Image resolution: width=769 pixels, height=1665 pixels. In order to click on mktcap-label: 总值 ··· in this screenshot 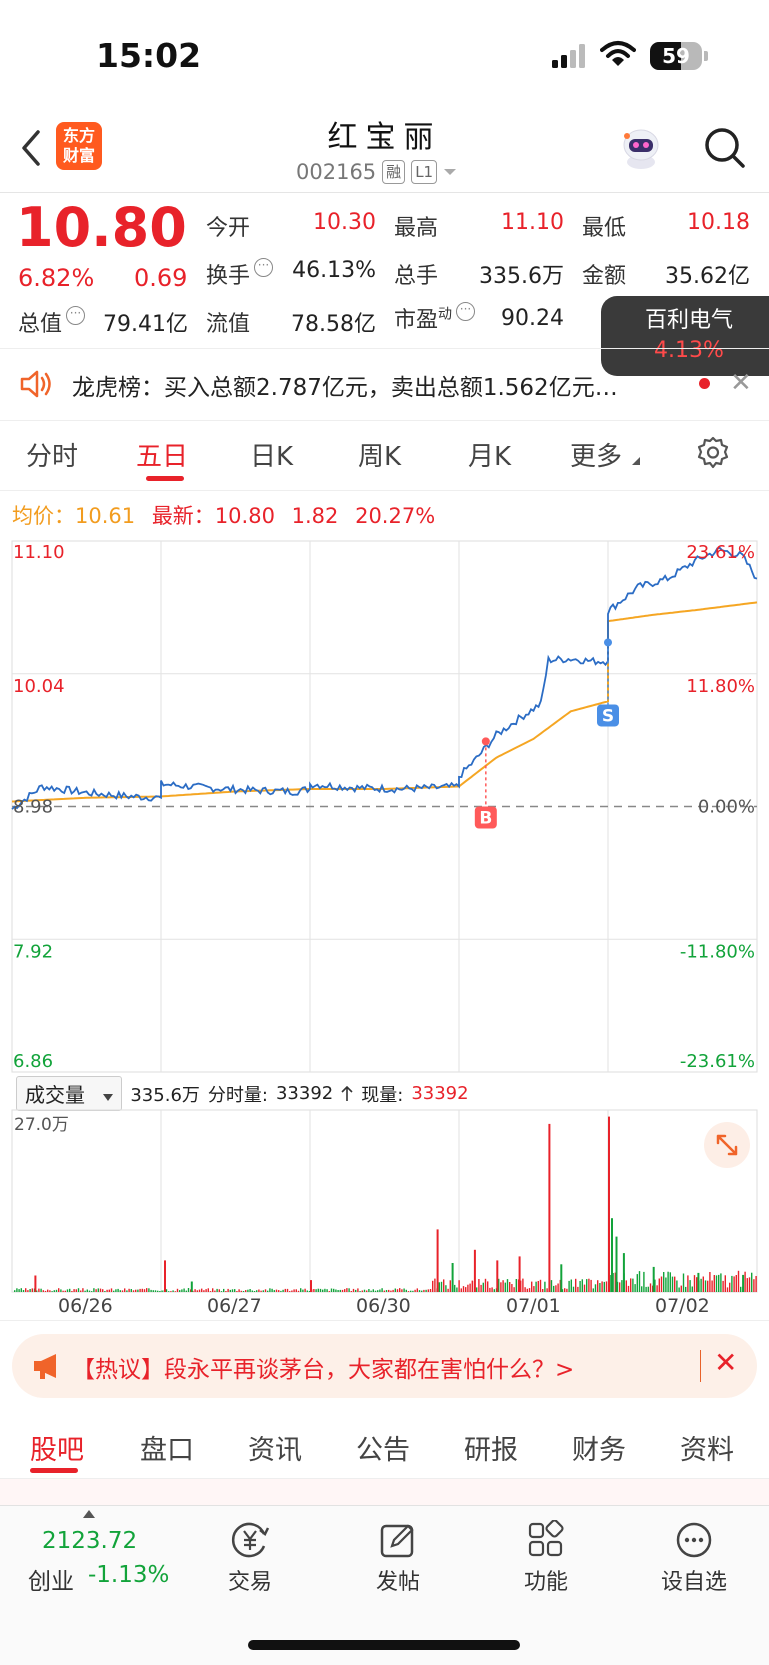, I will do `click(52, 322)`.